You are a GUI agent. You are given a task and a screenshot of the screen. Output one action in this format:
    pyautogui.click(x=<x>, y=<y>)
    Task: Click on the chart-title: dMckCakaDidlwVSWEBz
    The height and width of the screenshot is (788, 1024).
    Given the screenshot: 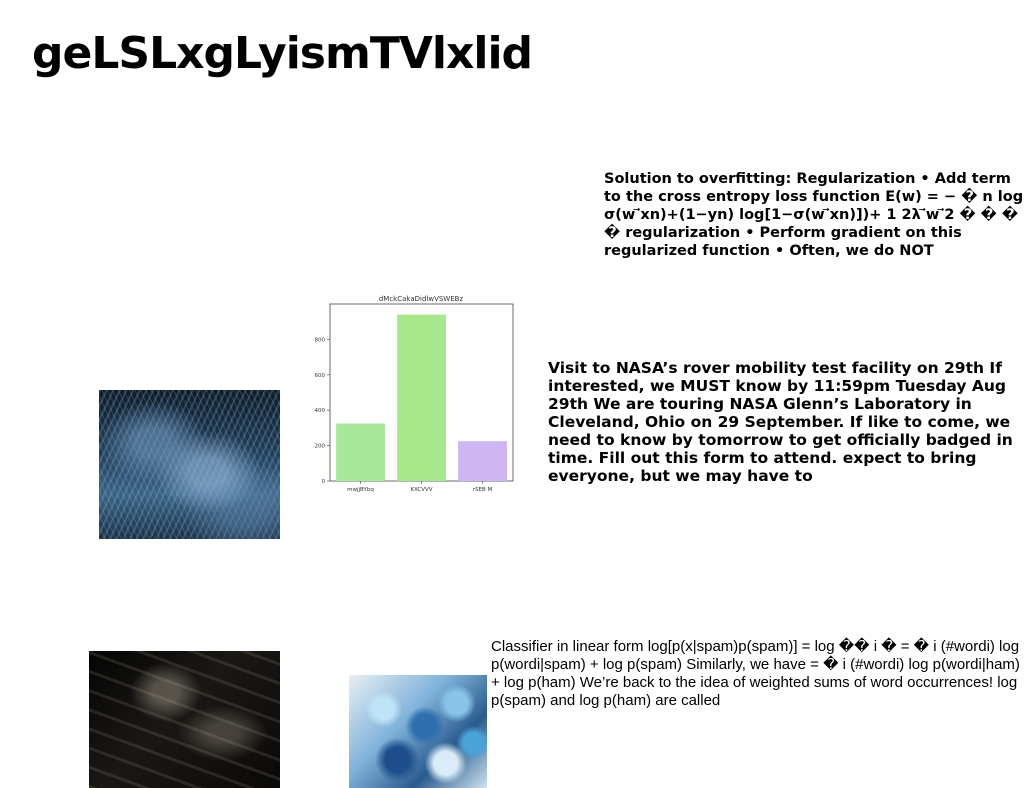 What is the action you would take?
    pyautogui.click(x=421, y=299)
    